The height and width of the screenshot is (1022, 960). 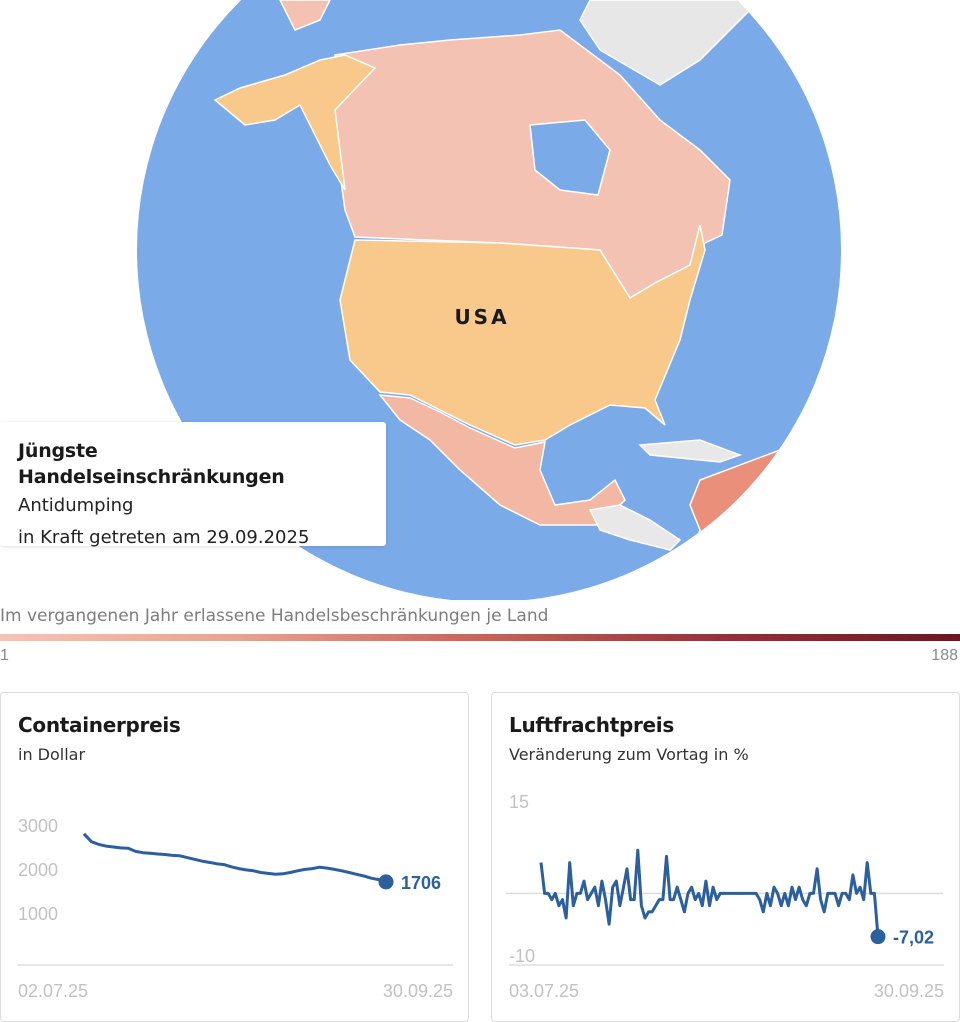 I want to click on alaska-region, so click(x=295, y=122).